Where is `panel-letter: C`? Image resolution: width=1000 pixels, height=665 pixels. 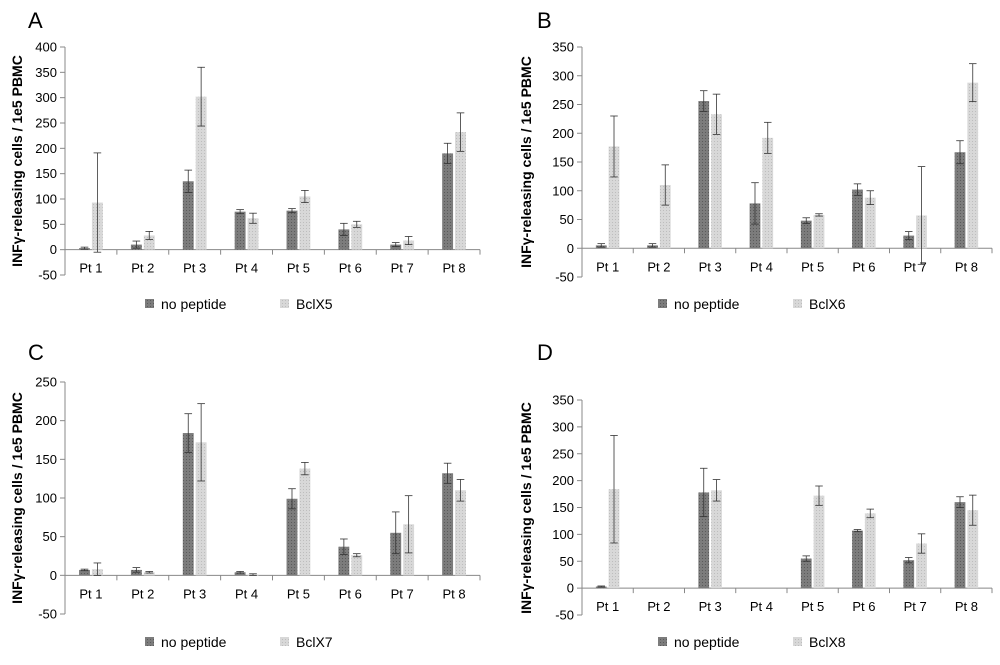 panel-letter: C is located at coordinates (36, 352).